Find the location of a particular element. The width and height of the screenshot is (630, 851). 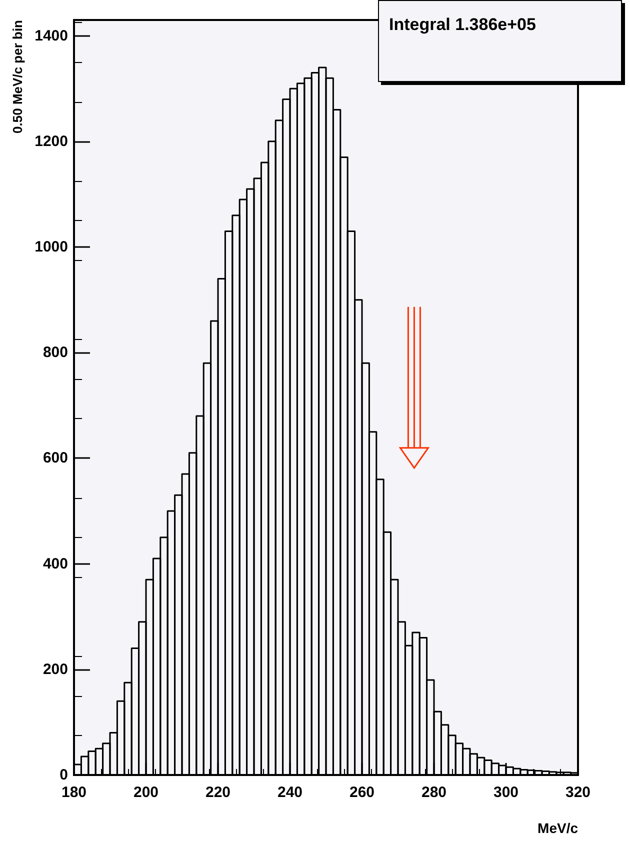

x-tick-label: 320 is located at coordinates (578, 792).